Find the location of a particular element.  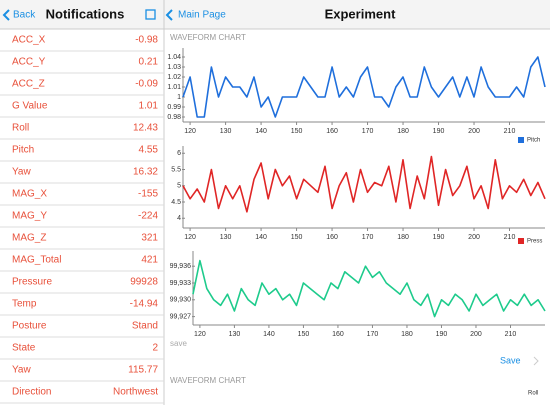

back-icon is located at coordinates (6, 15).